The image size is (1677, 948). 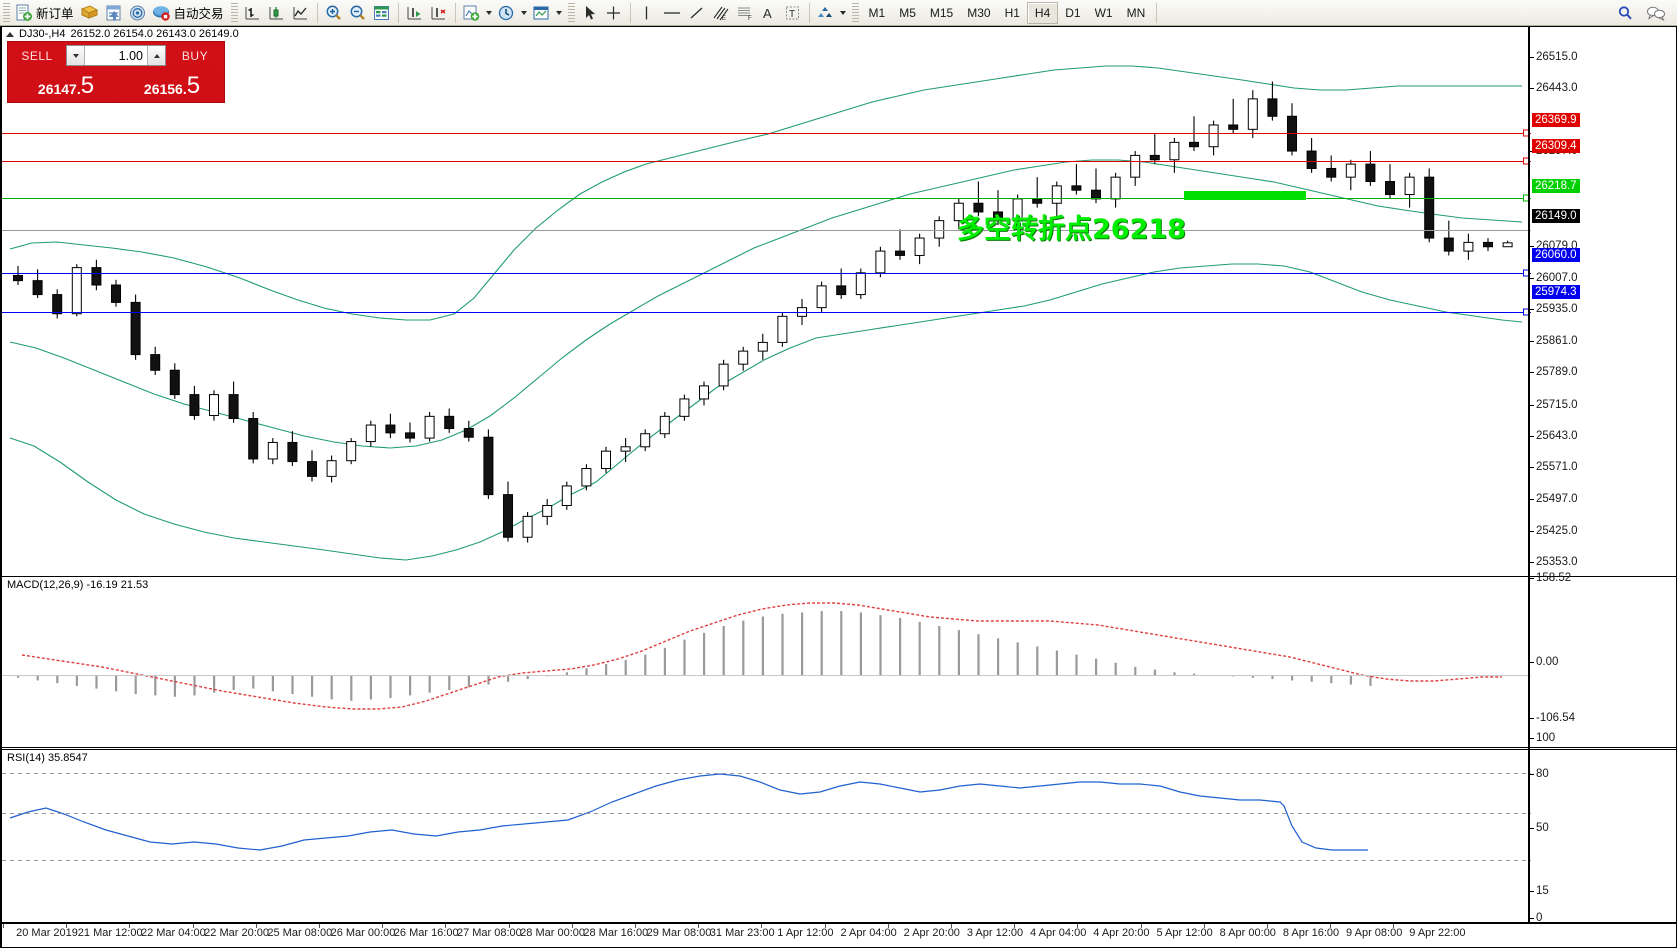 What do you see at coordinates (472, 13) in the screenshot?
I see `indicators-button` at bounding box center [472, 13].